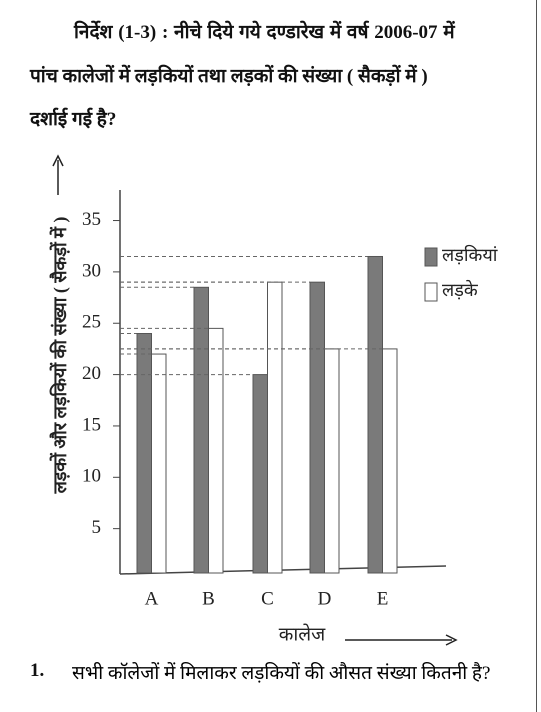 The width and height of the screenshot is (541, 712). What do you see at coordinates (325, 598) in the screenshot?
I see `x-tick-label: D` at bounding box center [325, 598].